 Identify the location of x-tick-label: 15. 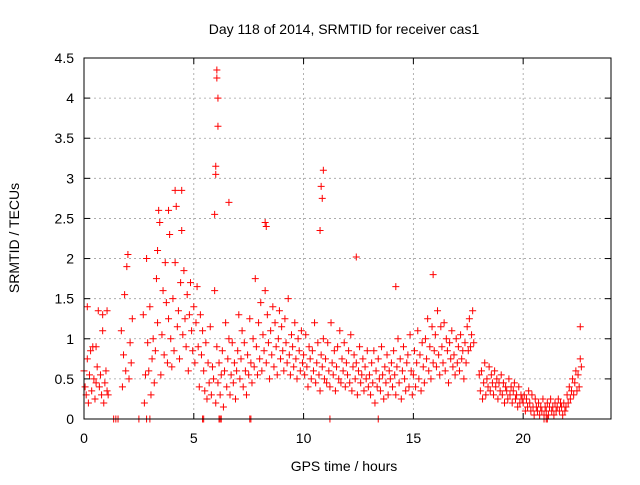
(414, 438).